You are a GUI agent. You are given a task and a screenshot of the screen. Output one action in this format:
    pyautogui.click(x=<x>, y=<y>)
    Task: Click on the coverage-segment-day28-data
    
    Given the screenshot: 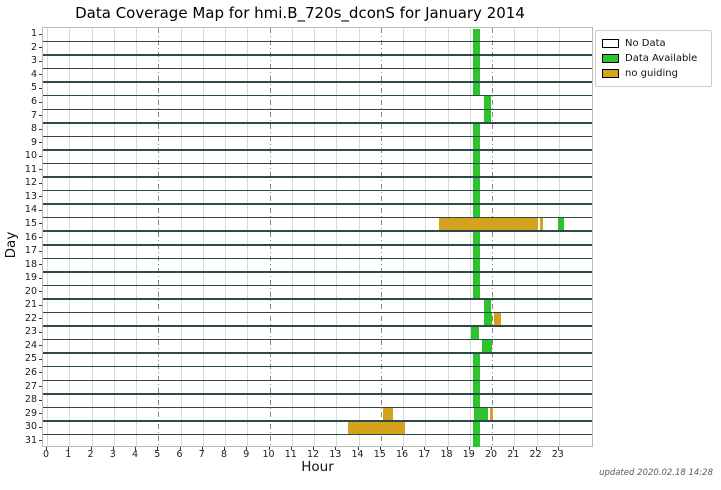 What is the action you would take?
    pyautogui.click(x=476, y=400)
    